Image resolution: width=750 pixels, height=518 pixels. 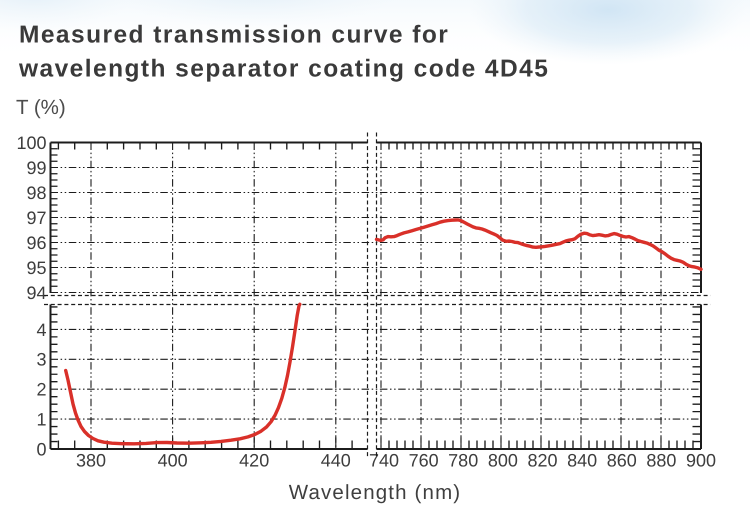 I want to click on svg-text: 400, so click(x=173, y=461).